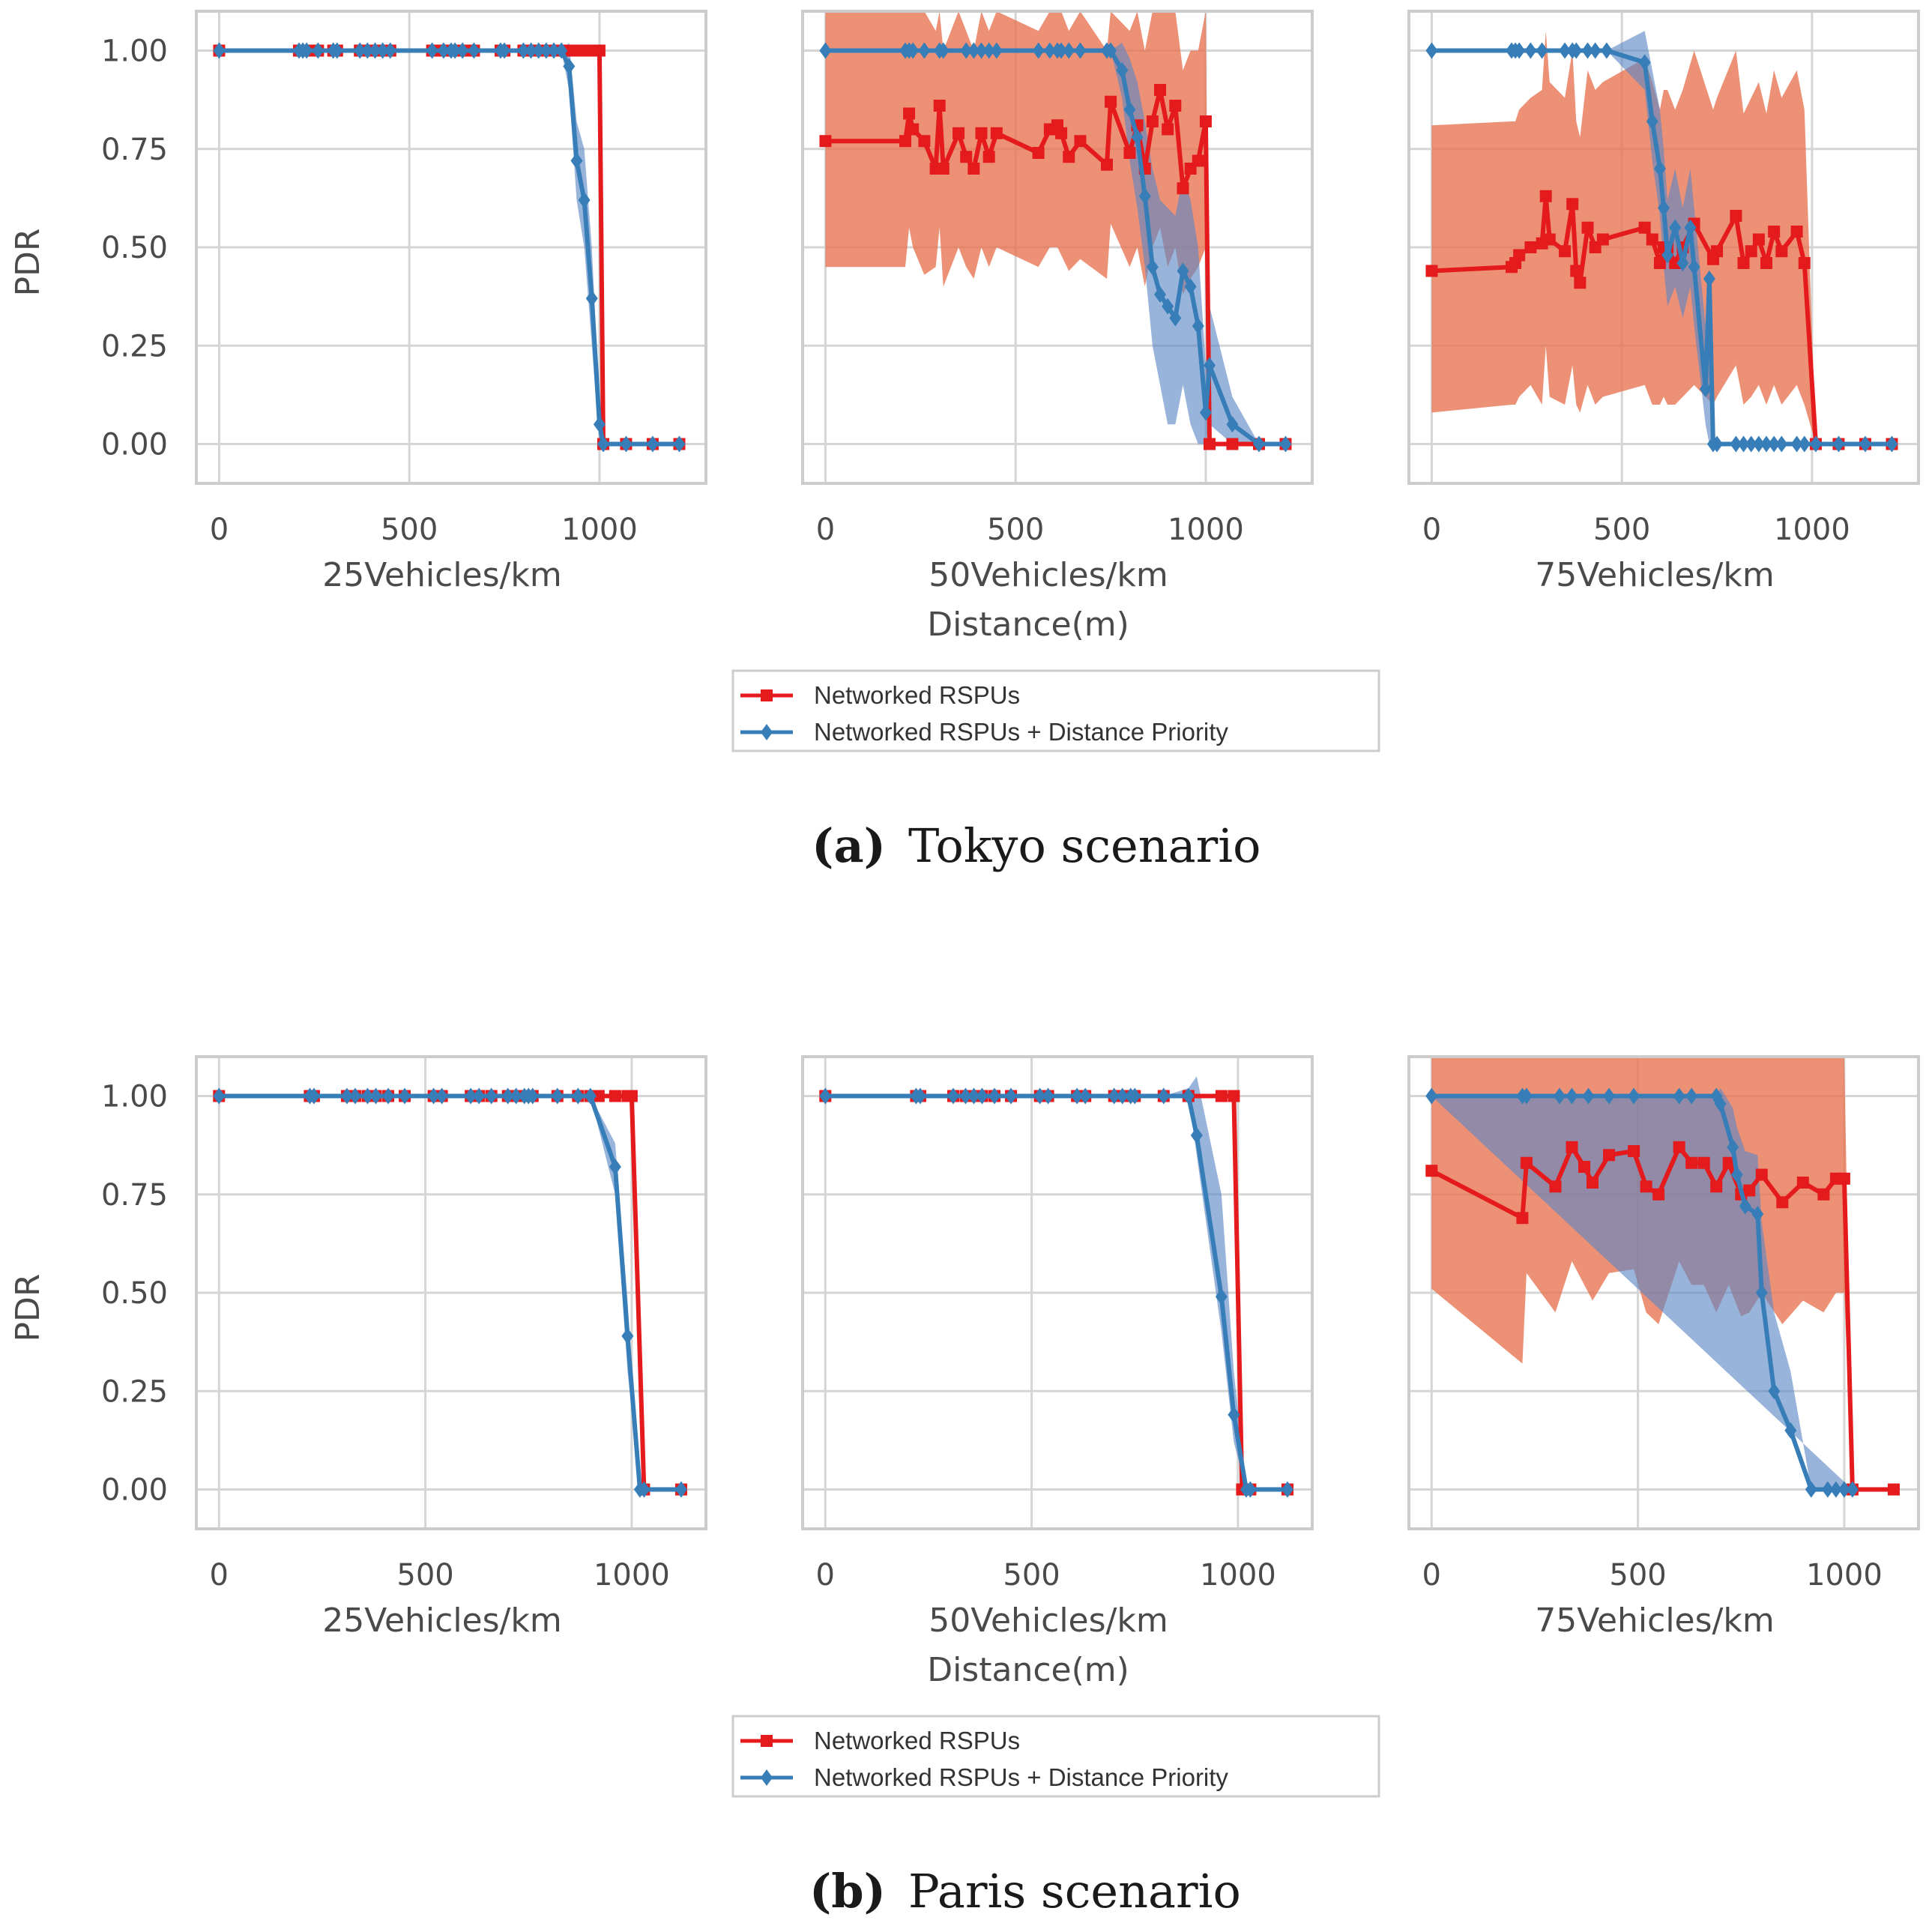  What do you see at coordinates (449, 243) in the screenshot?
I see `confidence-band-distance-priority` at bounding box center [449, 243].